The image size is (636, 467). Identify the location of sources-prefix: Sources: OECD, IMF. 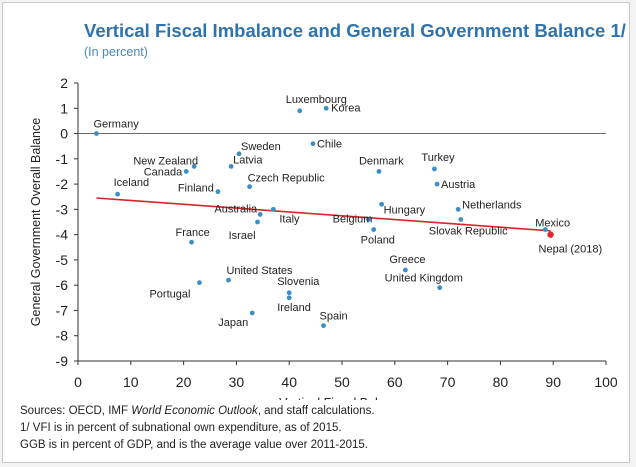
(76, 411).